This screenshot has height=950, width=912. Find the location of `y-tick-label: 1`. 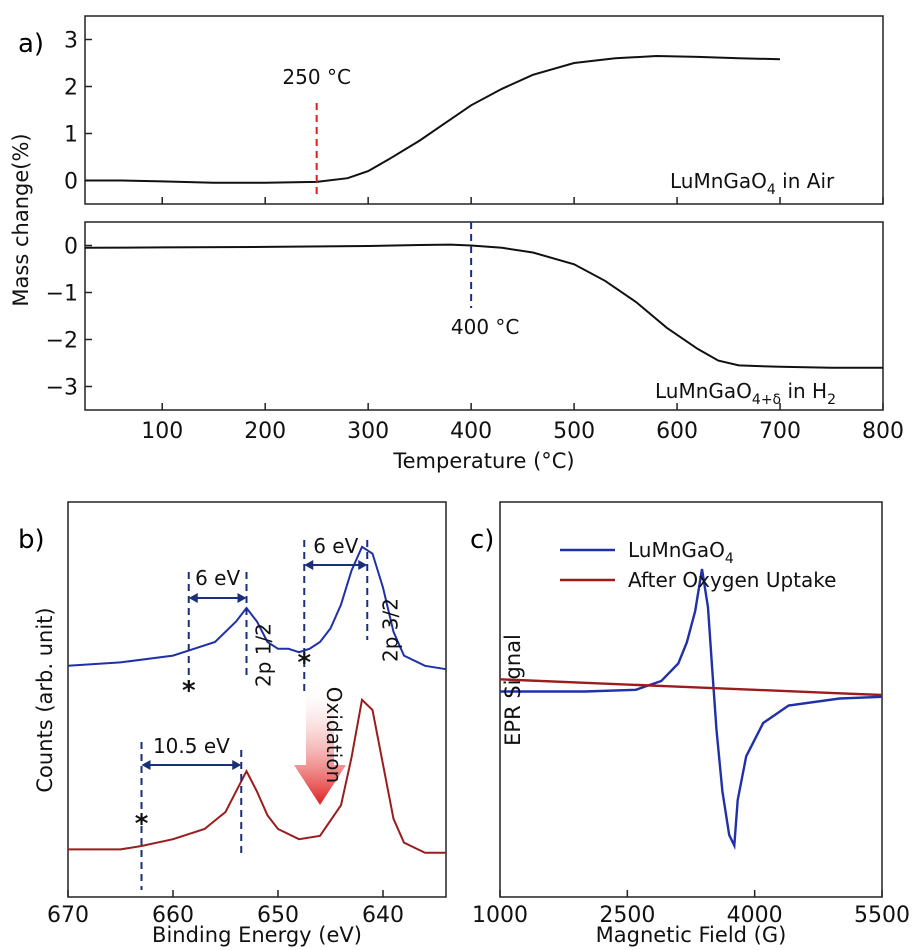

y-tick-label: 1 is located at coordinates (71, 135).